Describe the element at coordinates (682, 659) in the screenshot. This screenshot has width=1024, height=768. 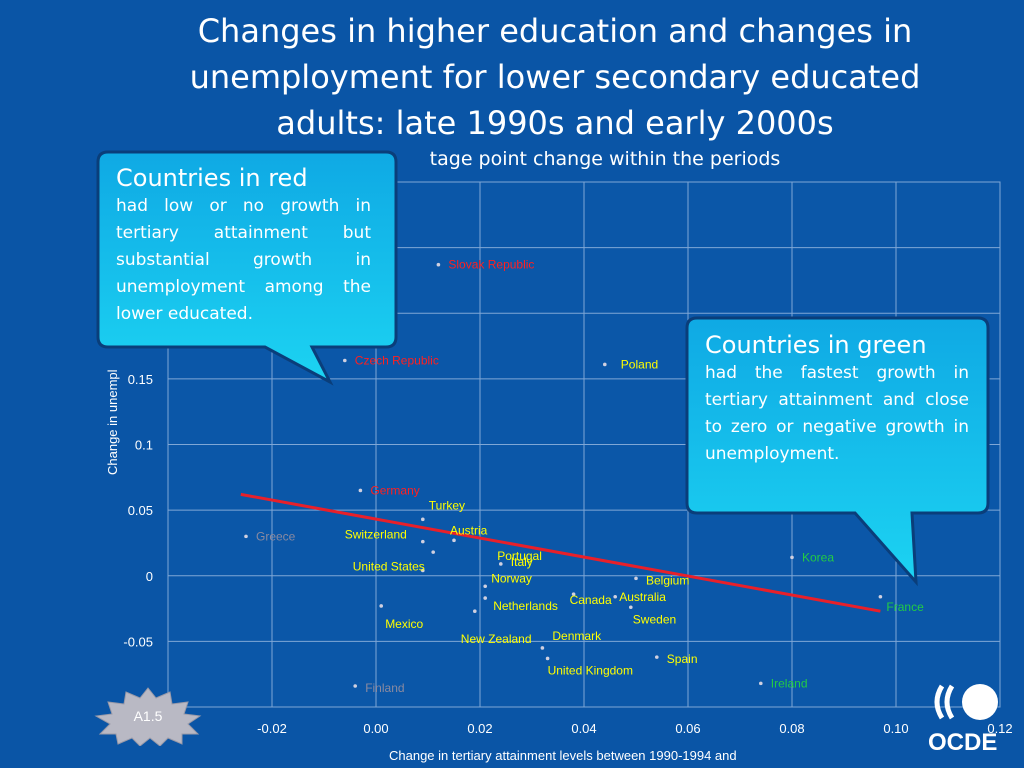
I see `point-label: Spain` at that location.